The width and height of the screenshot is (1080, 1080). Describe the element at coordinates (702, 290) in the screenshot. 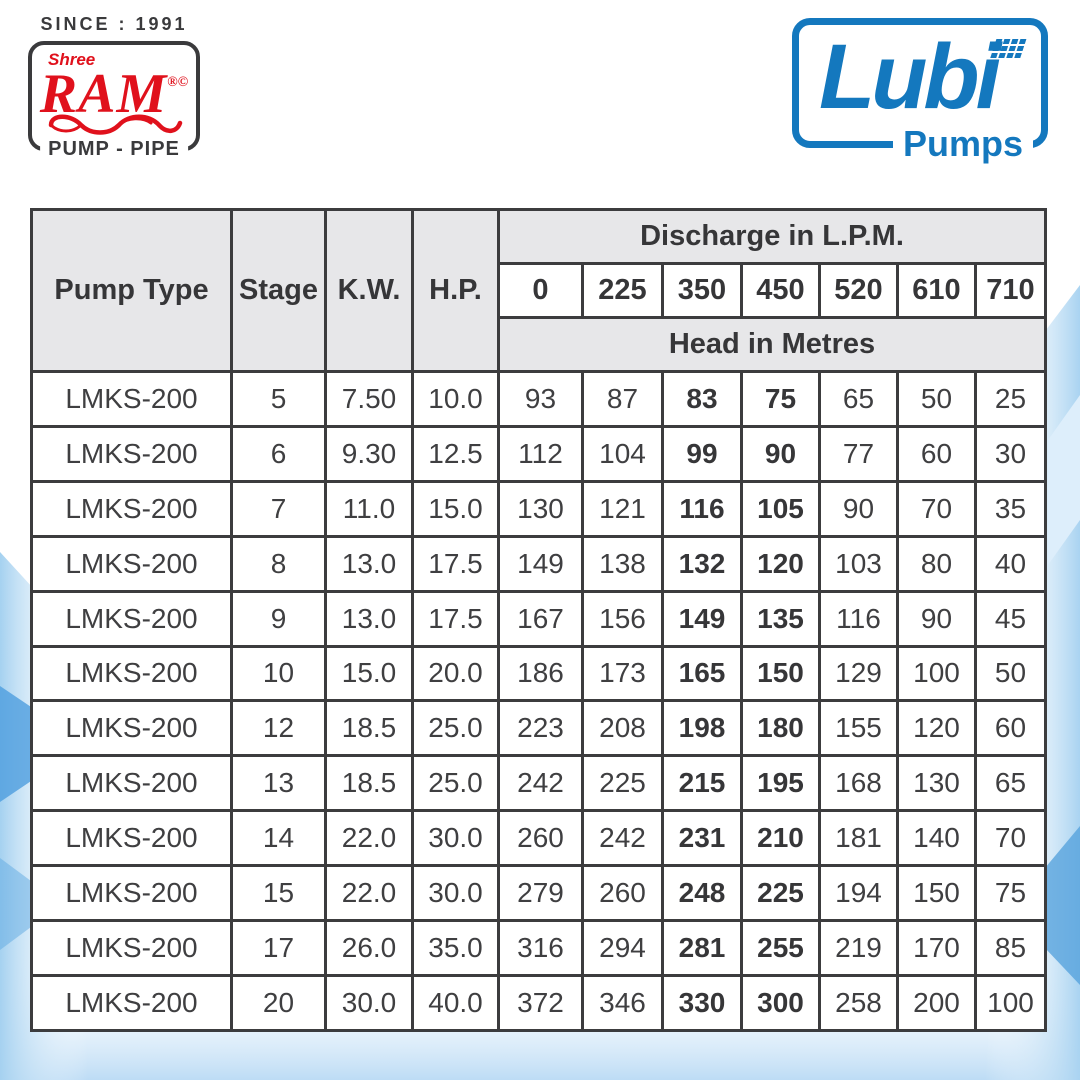

I see `discharge-value-header: 350` at that location.